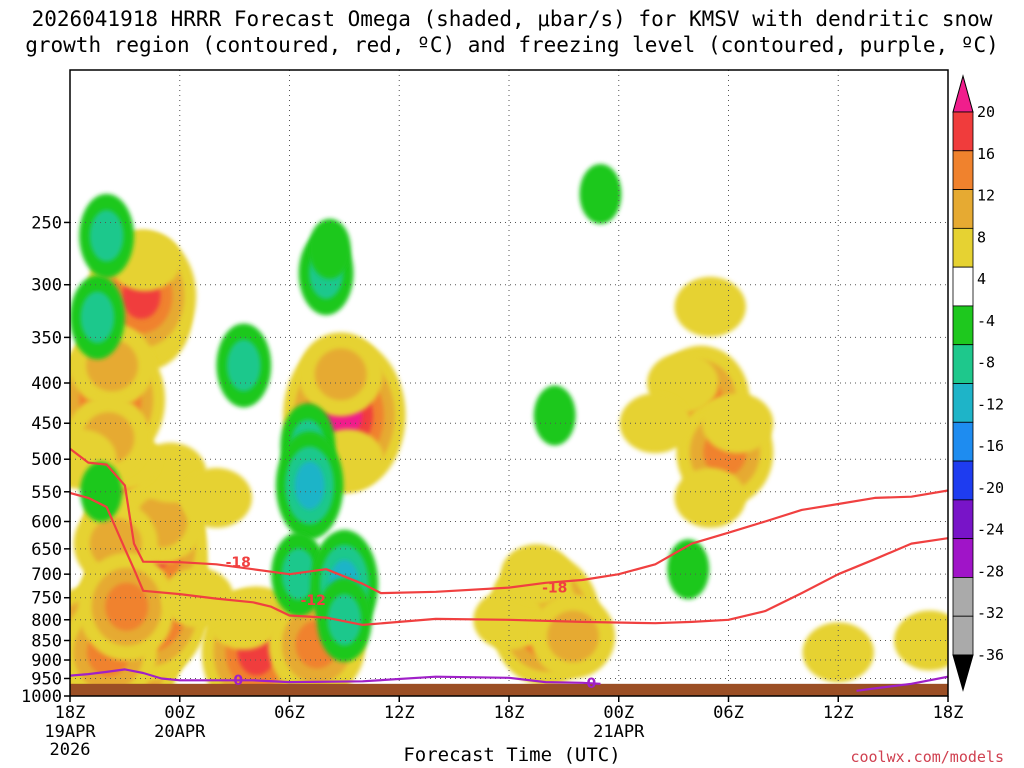 Image resolution: width=1024 pixels, height=768 pixels. I want to click on colorbar-label: 16, so click(986, 154).